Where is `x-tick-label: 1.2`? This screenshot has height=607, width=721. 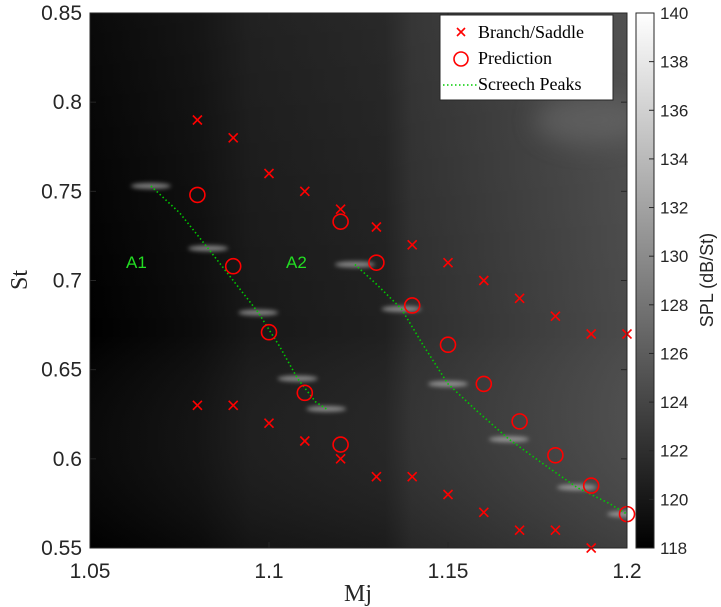 x-tick-label: 1.2 is located at coordinates (626, 571).